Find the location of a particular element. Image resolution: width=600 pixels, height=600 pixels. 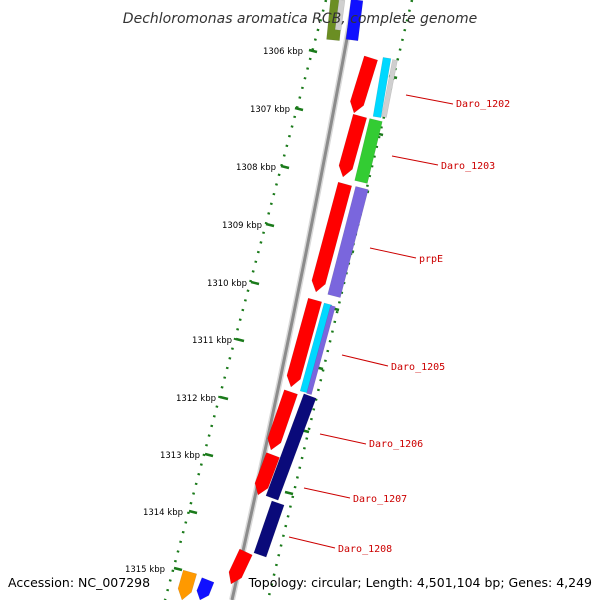

gene-label: Daro_1203 is located at coordinates (468, 166).